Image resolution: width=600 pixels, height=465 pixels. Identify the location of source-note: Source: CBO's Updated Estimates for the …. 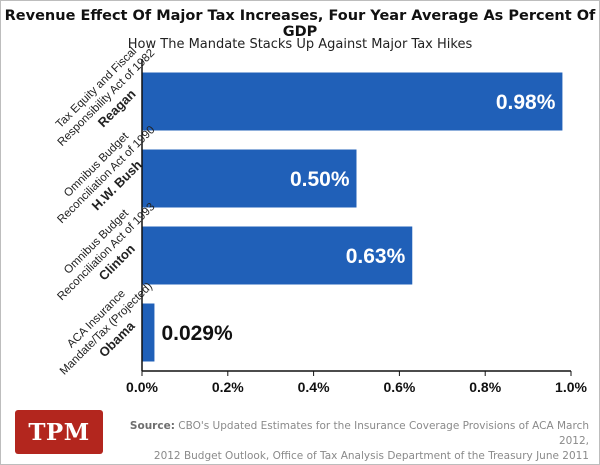
(351, 441).